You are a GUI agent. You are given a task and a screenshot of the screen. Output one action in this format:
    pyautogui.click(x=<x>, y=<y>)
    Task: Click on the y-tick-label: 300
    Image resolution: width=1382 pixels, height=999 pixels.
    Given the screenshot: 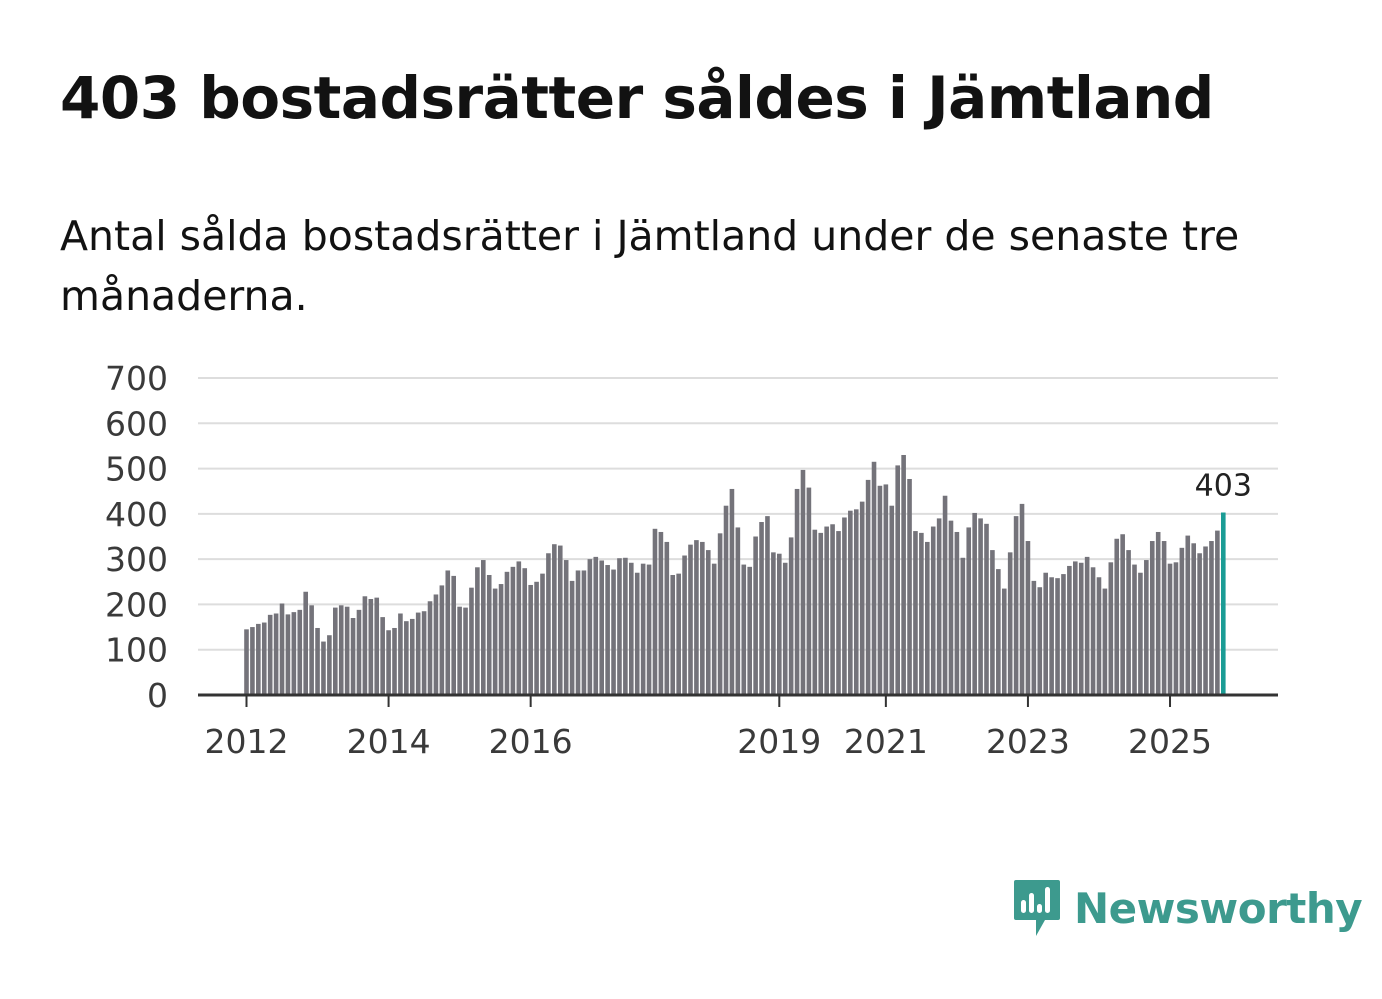 What is the action you would take?
    pyautogui.click(x=136, y=559)
    